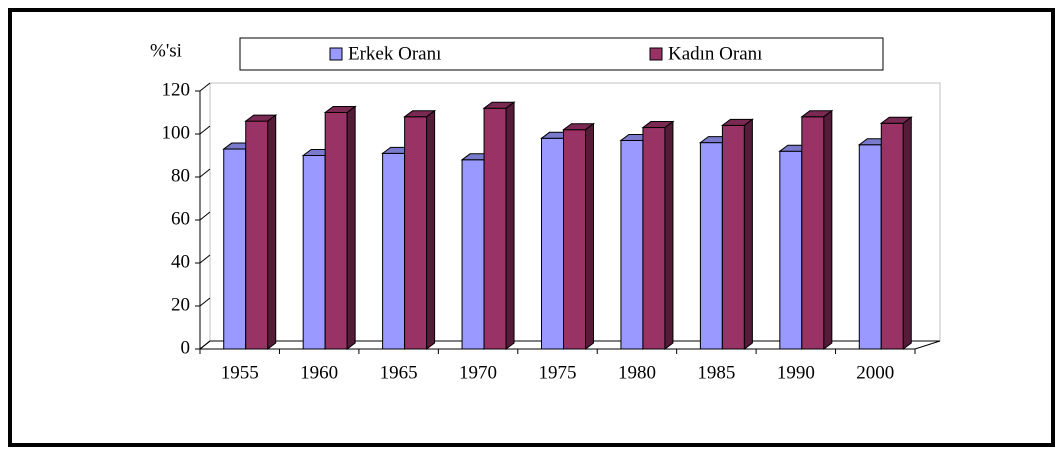 This screenshot has height=455, width=1063. I want to click on x-tick-label: 1970, so click(478, 372).